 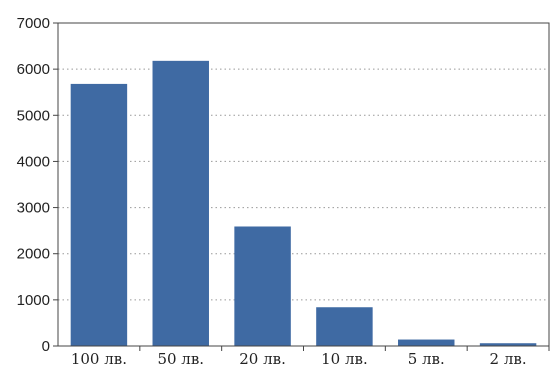 What do you see at coordinates (180, 359) in the screenshot?
I see `x-tick-label: 50 лв.` at bounding box center [180, 359].